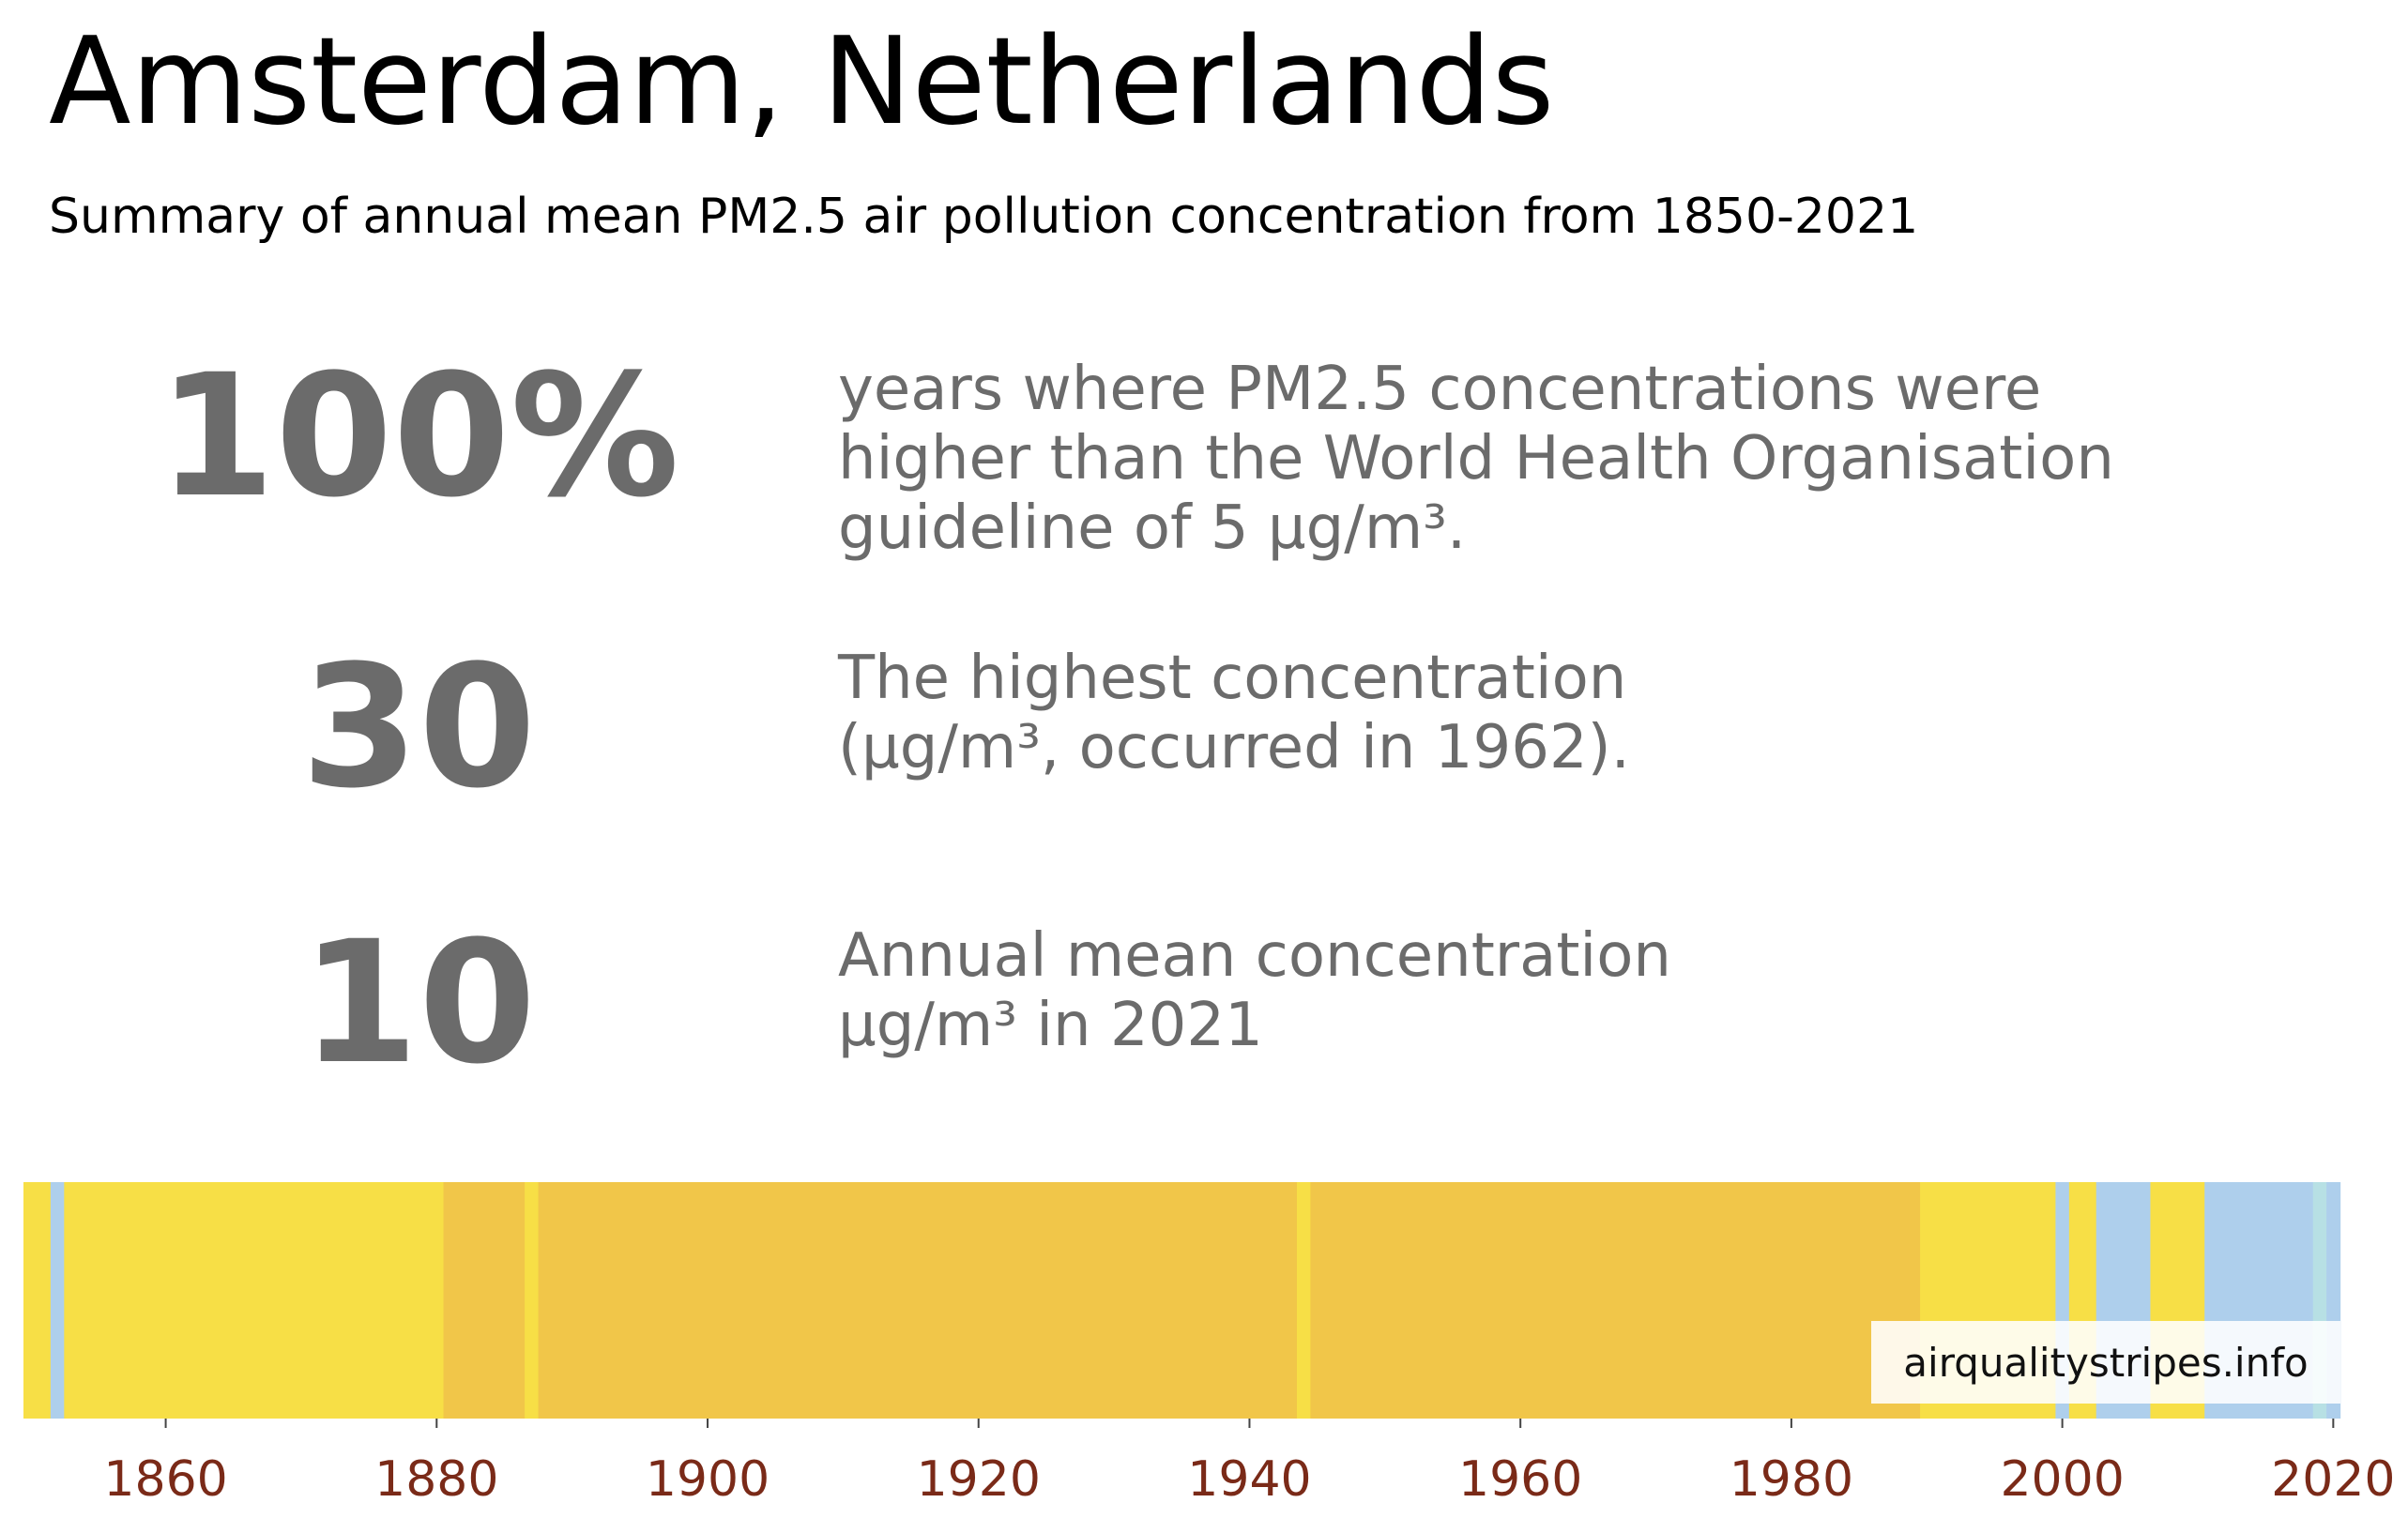 This screenshot has height=1518, width=2408. I want to click on x-tick-label: 1940, so click(1249, 1479).